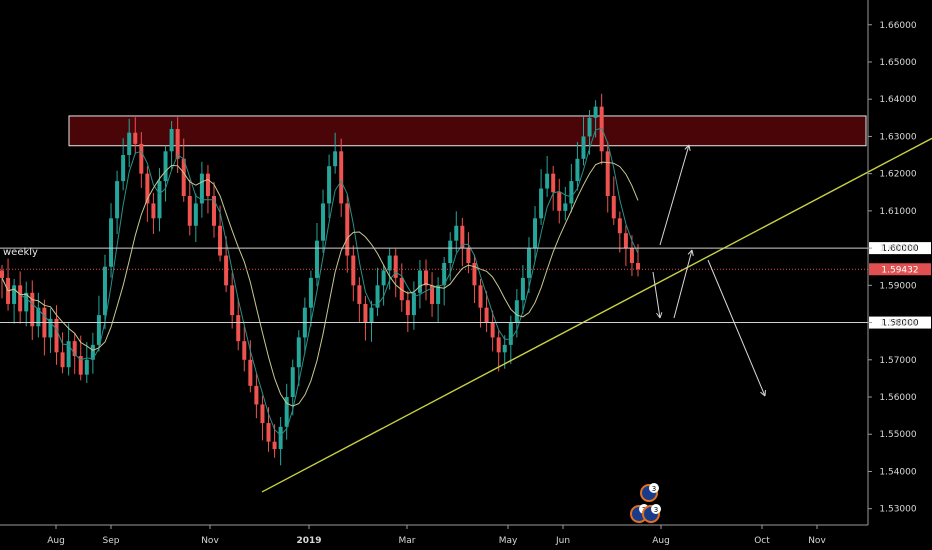 The image size is (932, 550). I want to click on arrow-up-bounce-head, so click(690, 252).